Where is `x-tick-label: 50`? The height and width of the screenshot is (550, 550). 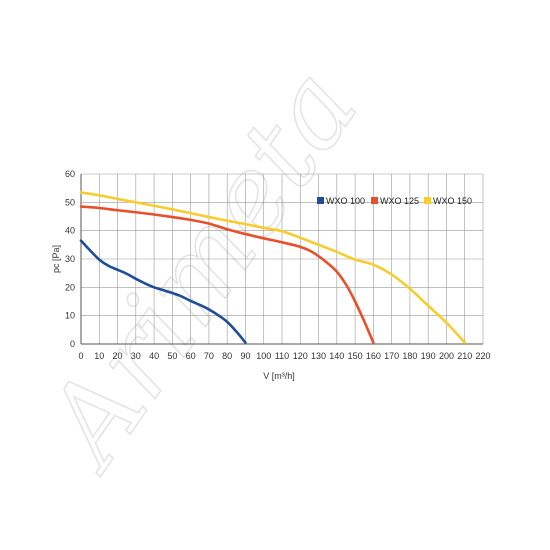
x-tick-label: 50 is located at coordinates (172, 356).